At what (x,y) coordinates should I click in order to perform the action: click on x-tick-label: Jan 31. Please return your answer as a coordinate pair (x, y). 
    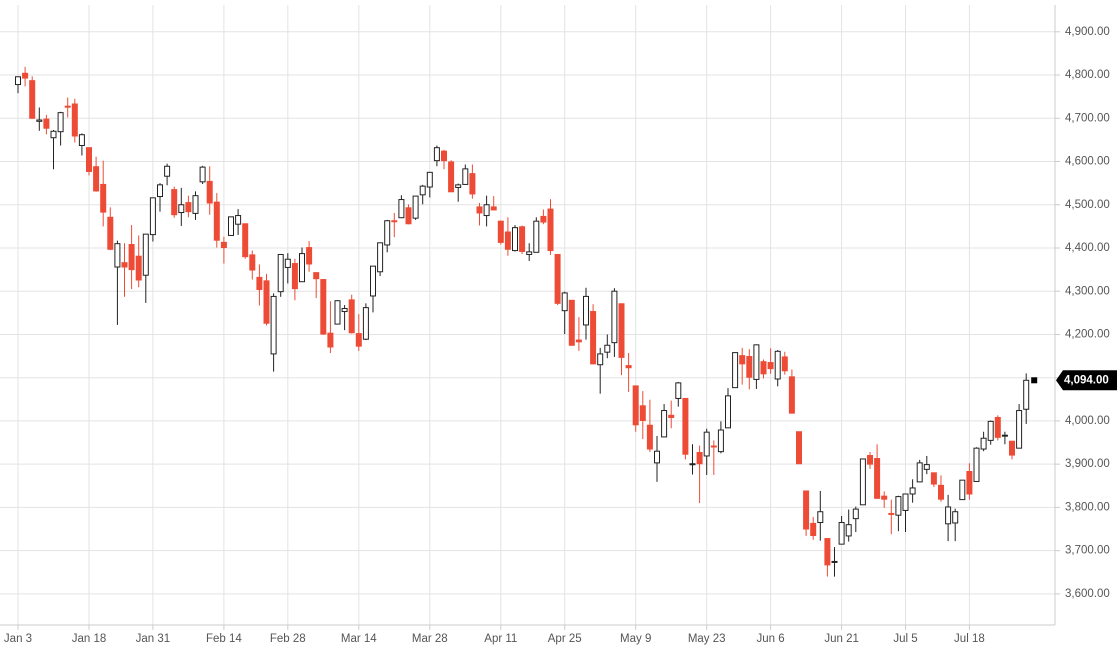
    Looking at the image, I should click on (153, 639).